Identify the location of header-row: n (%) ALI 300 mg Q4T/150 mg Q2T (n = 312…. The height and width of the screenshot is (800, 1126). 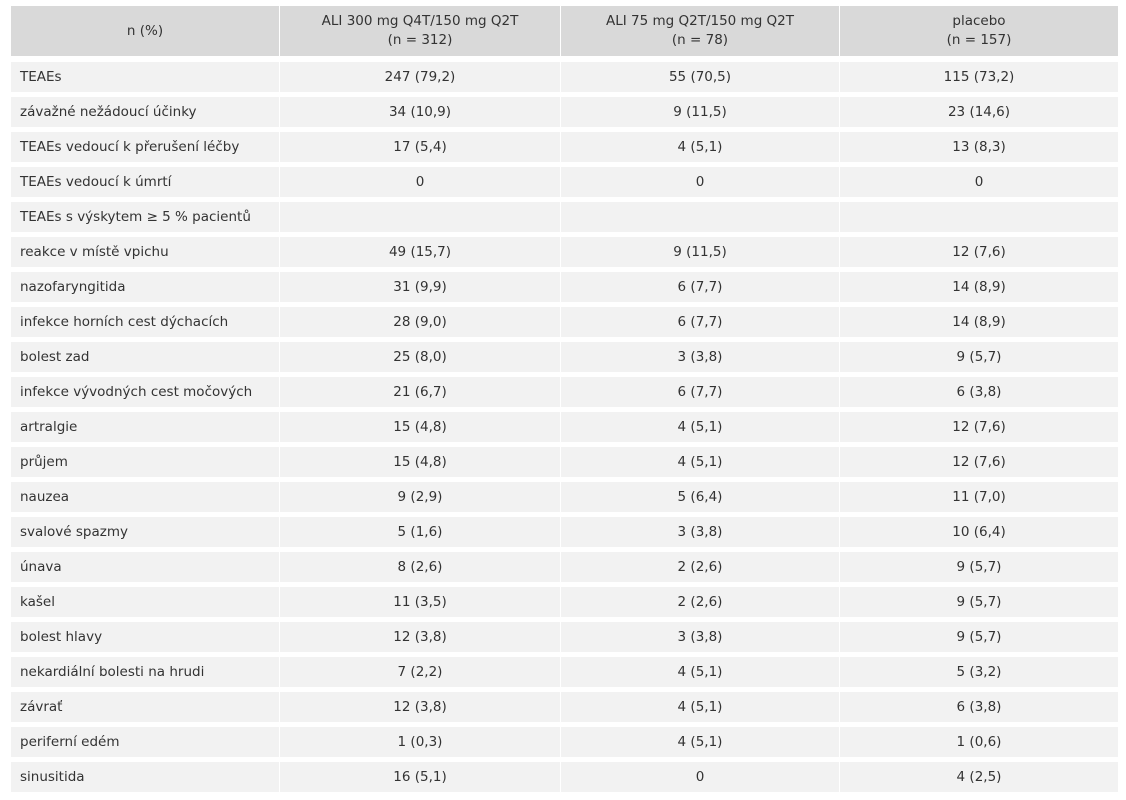
(564, 31).